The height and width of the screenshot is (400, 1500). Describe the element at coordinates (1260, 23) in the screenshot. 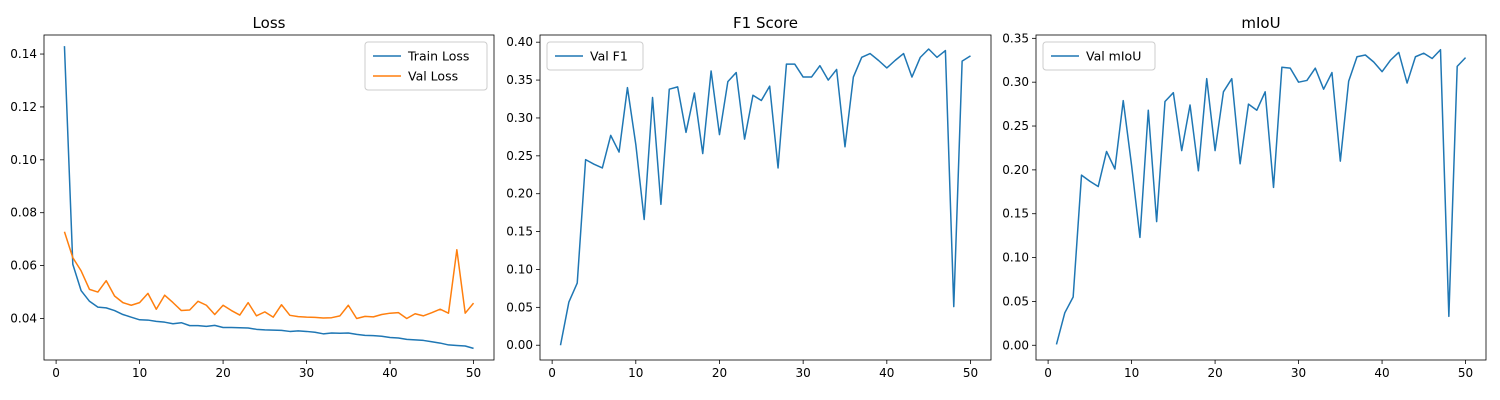

I see `chart-title: mIoU` at that location.